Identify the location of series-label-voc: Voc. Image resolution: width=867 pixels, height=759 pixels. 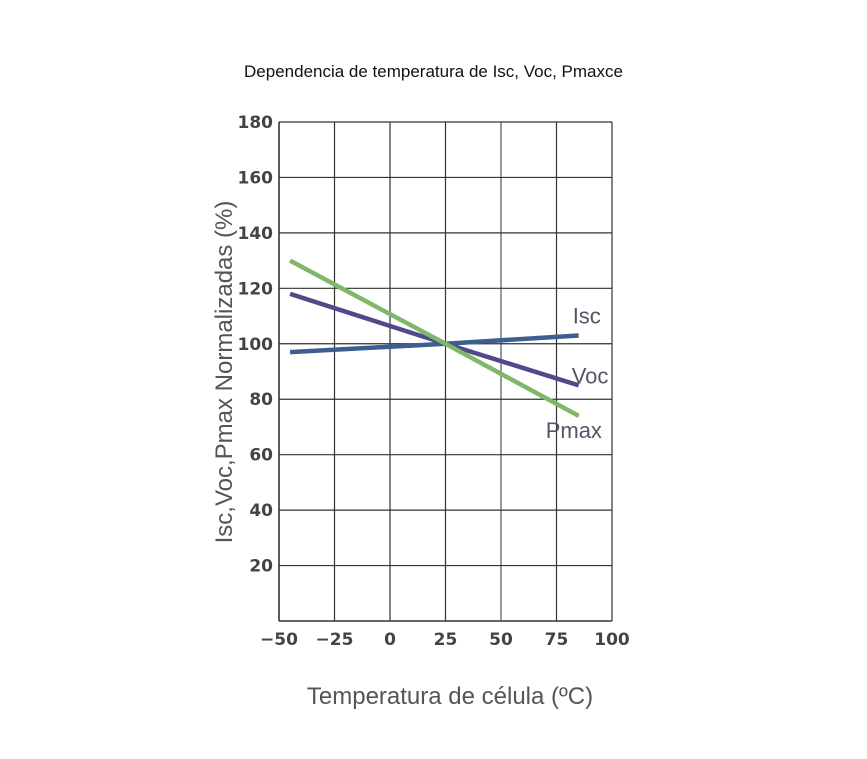
(590, 375).